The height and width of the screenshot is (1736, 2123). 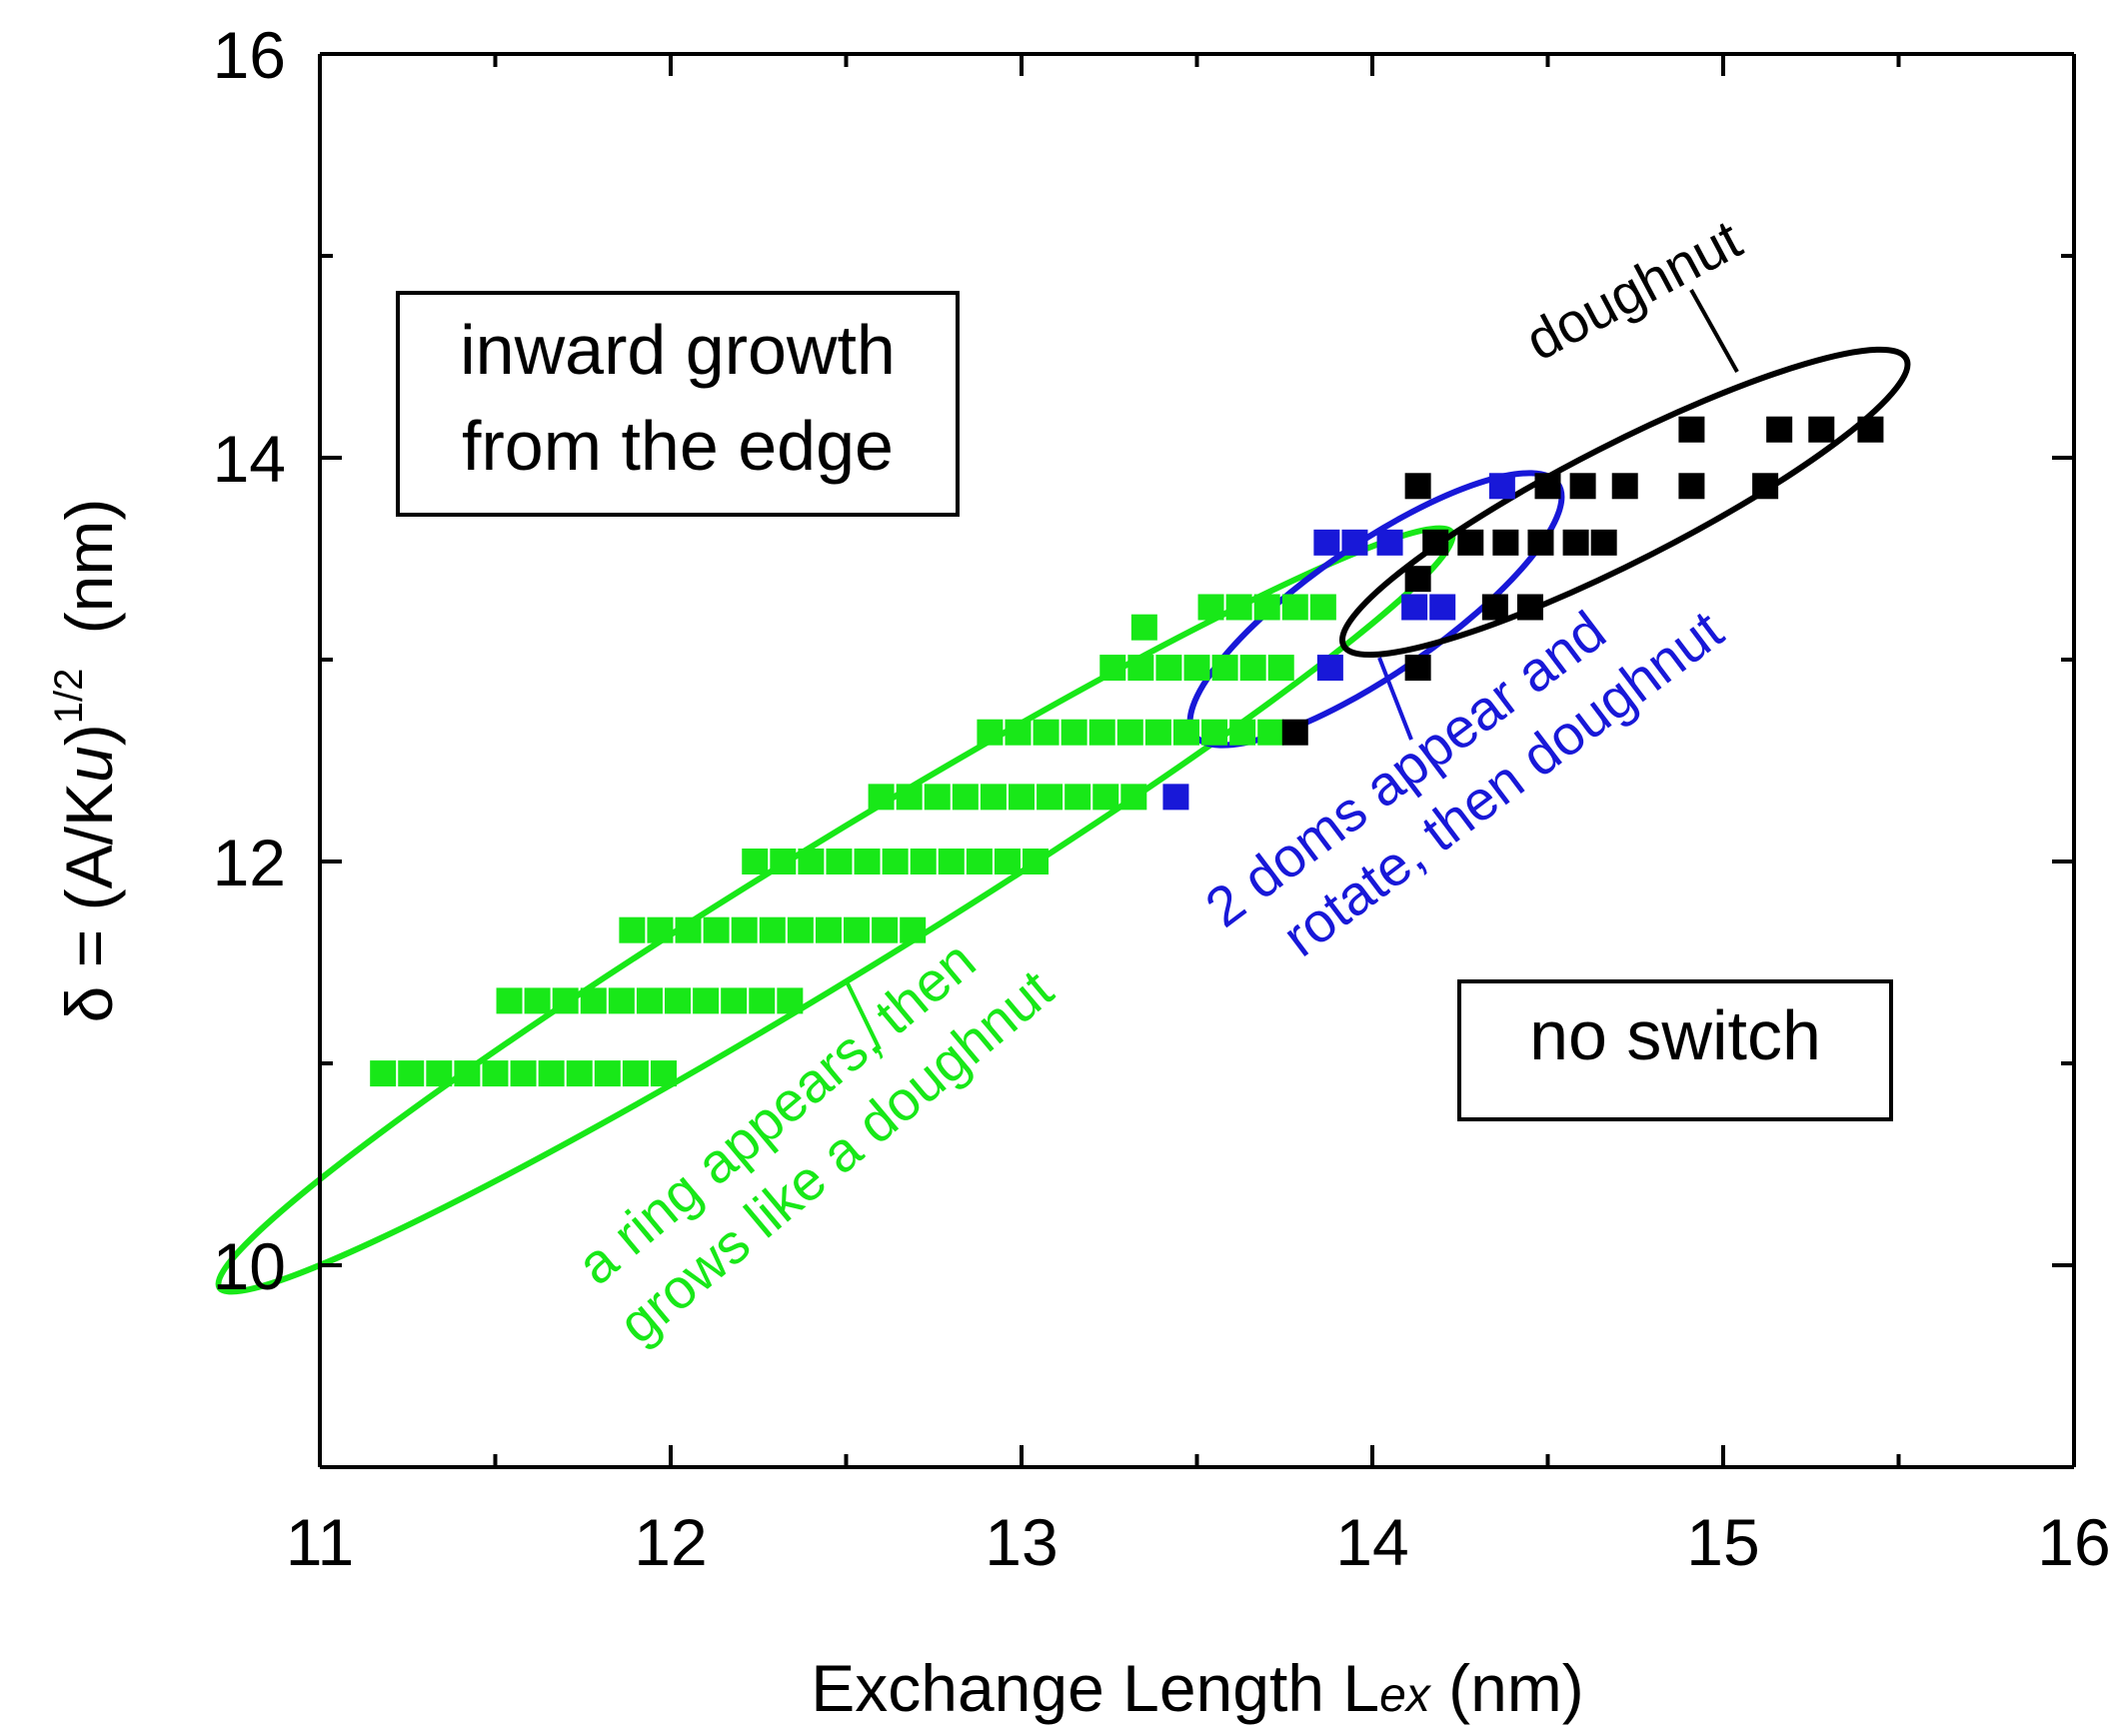 I want to click on x-axis-title: Exchange Length Lex (nm), so click(x=1197, y=1688).